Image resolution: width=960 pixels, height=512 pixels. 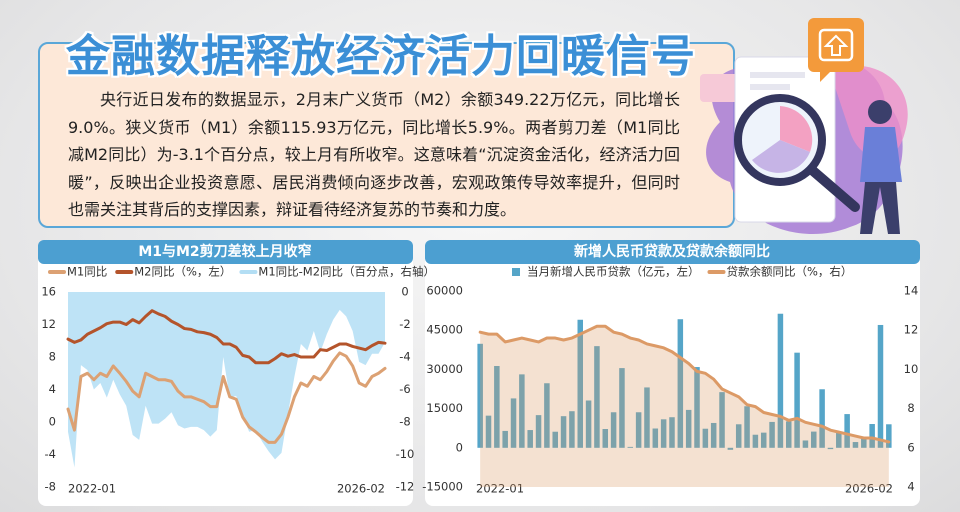 I want to click on y2-tick-label: 14, so click(x=911, y=291).